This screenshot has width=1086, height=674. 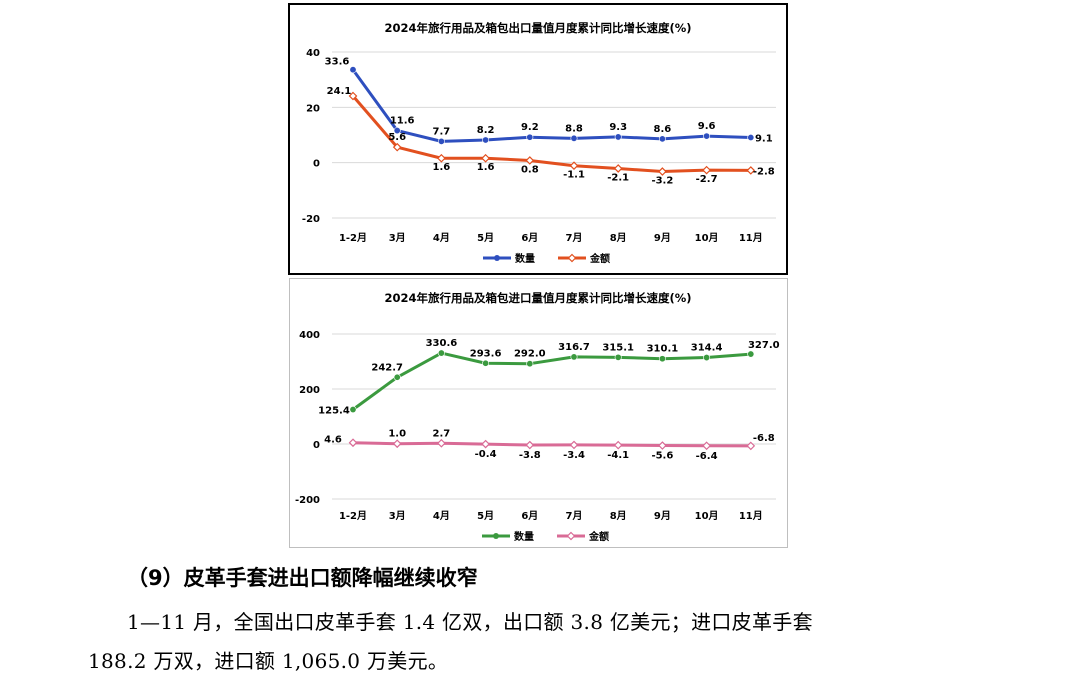 I want to click on data-label: -1.1, so click(x=574, y=175).